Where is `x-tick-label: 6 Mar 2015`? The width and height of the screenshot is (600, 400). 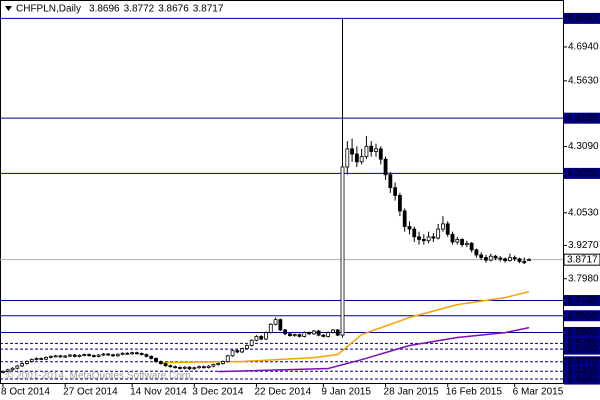
x-tick-label: 6 Mar 2015 is located at coordinates (538, 392).